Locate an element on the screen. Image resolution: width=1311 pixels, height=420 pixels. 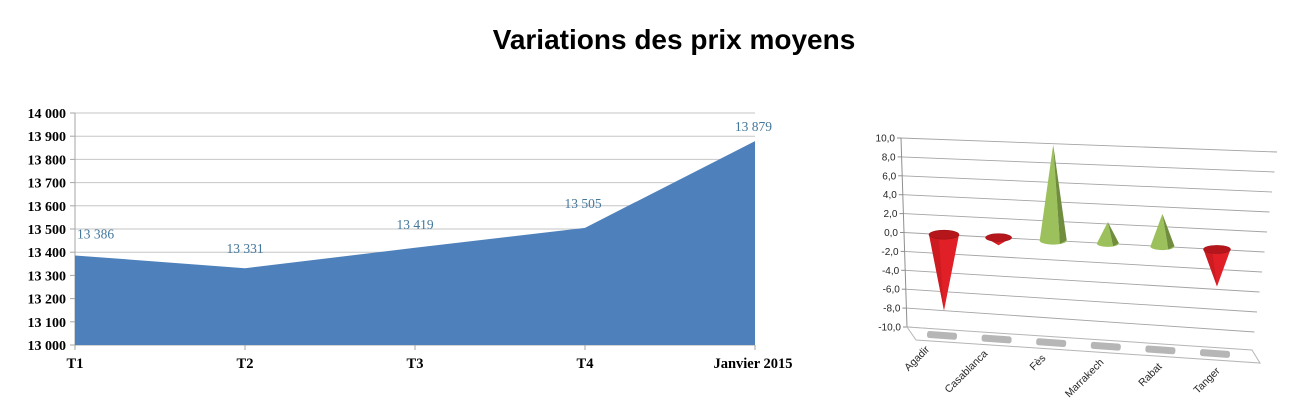
data-label: 13 505 is located at coordinates (582, 203).